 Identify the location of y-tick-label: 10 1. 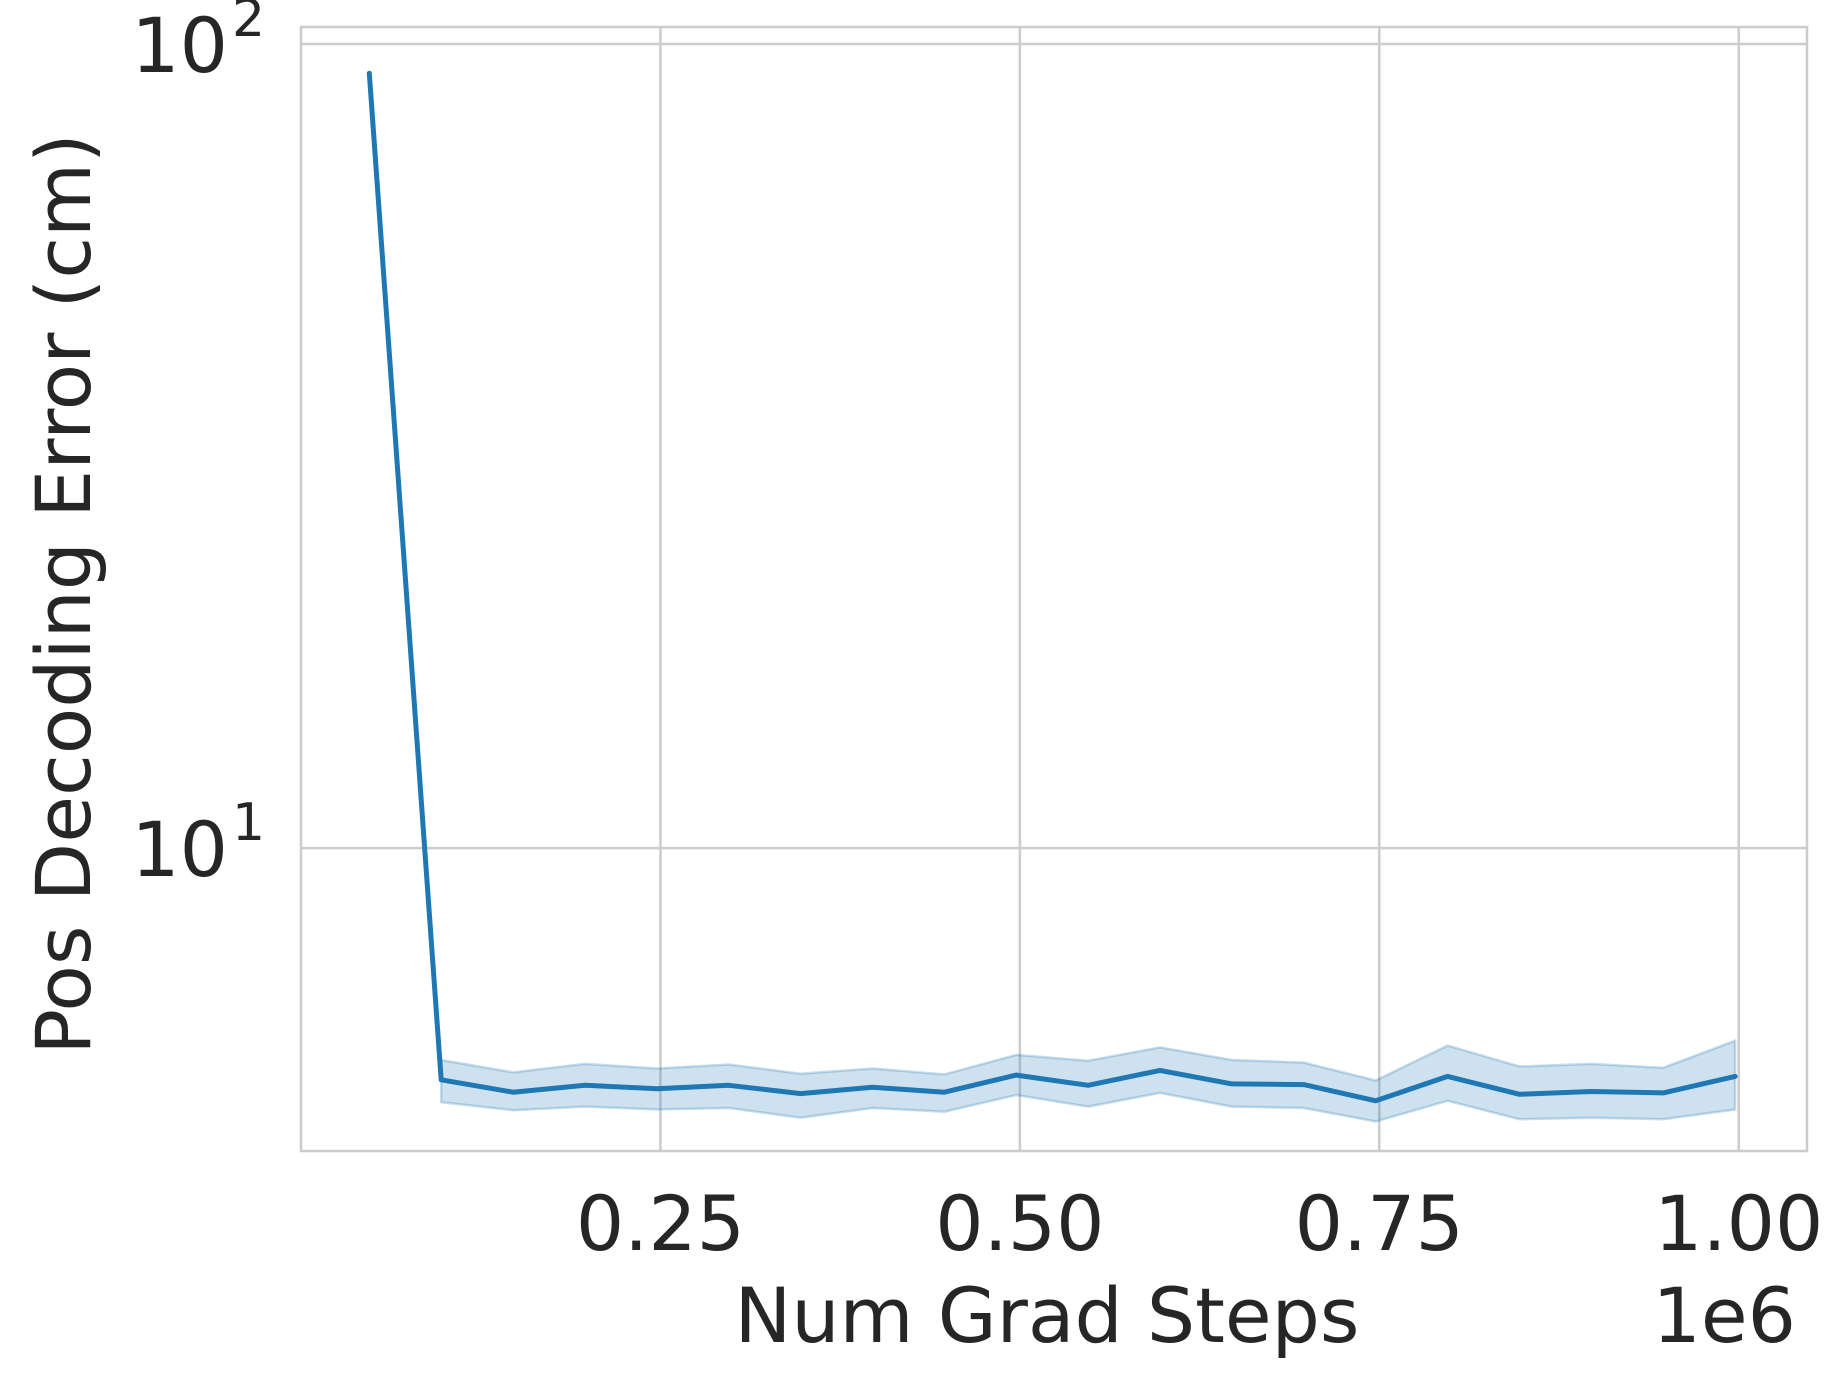
(198, 843).